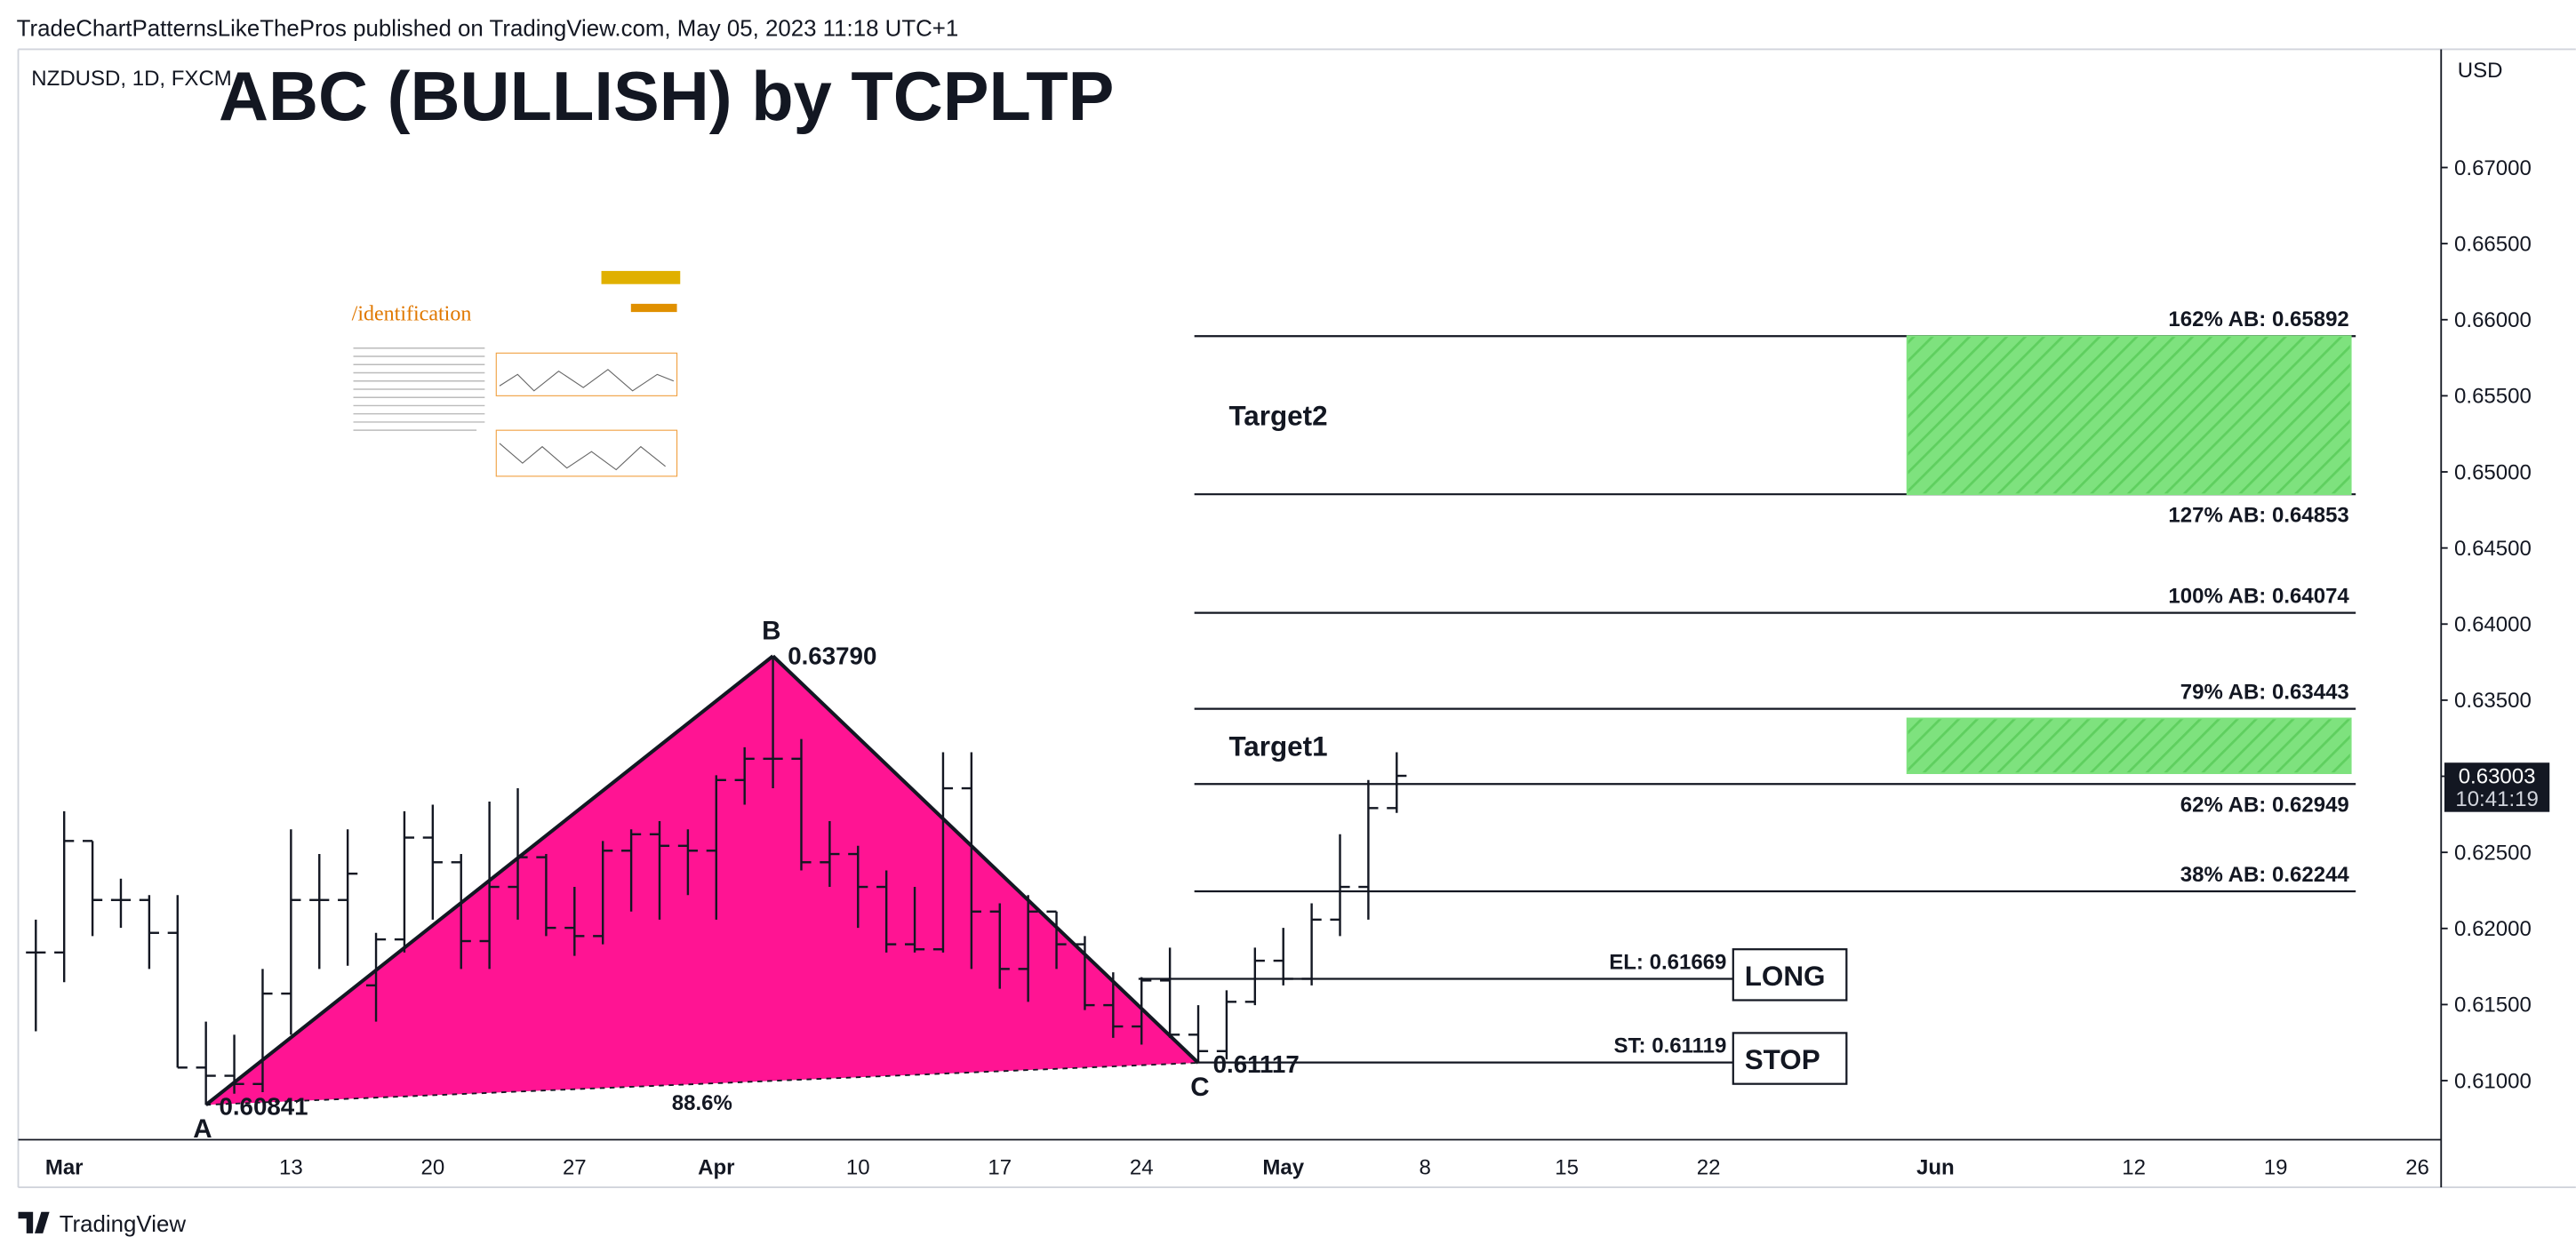 This screenshot has height=1253, width=2576. What do you see at coordinates (2276, 1167) in the screenshot?
I see `x-tick-label: 19` at bounding box center [2276, 1167].